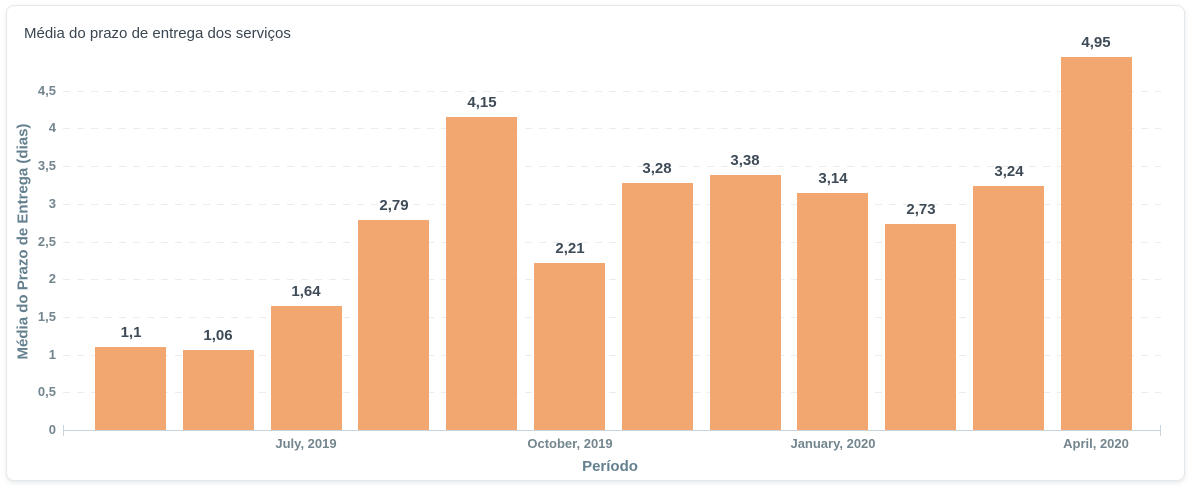 This screenshot has width=1189, height=492. I want to click on bar-value-label: 2,21, so click(570, 249).